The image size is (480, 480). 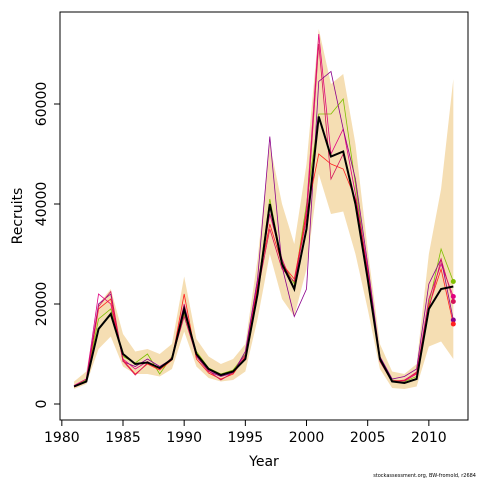 What do you see at coordinates (429, 438) in the screenshot?
I see `x-tick-label: 2010` at bounding box center [429, 438].